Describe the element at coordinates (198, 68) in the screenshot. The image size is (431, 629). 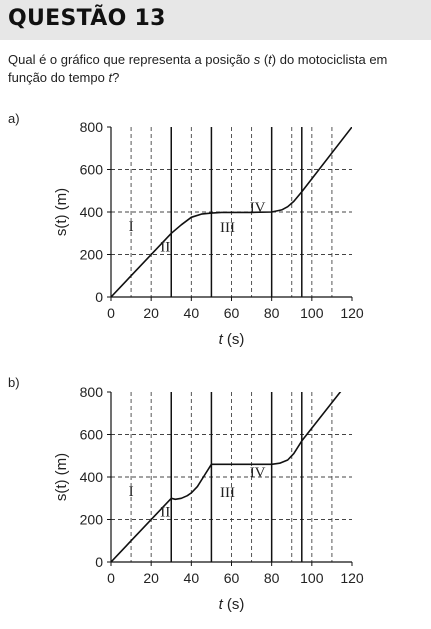
I see `question-text-part: ) do motociclista em função do tempo` at that location.